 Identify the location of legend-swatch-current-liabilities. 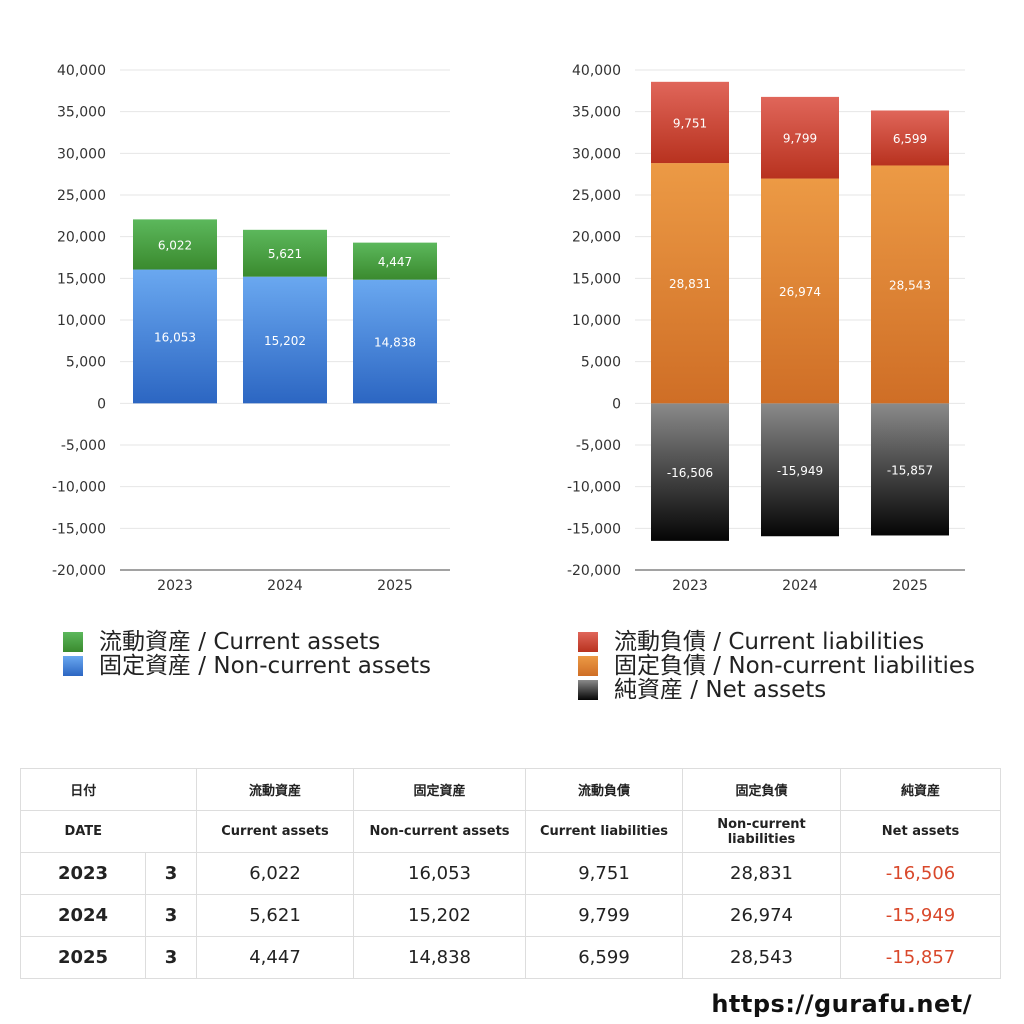
(588, 642).